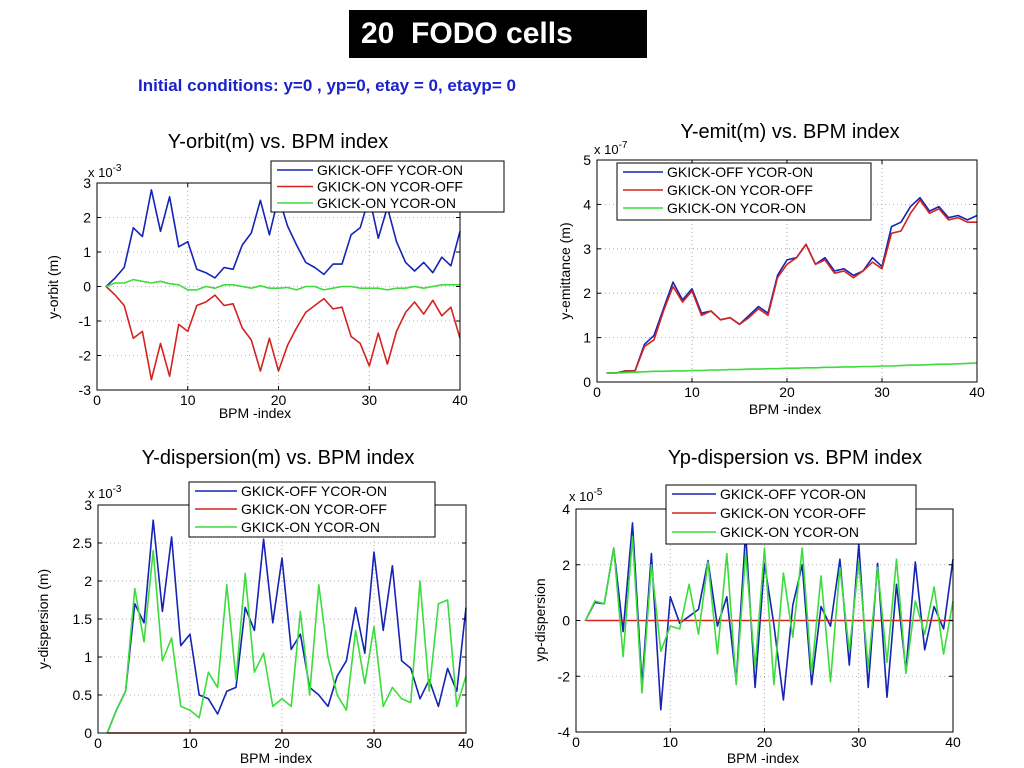 The height and width of the screenshot is (768, 1024). I want to click on axis-multiplier: x 10-7, so click(611, 148).